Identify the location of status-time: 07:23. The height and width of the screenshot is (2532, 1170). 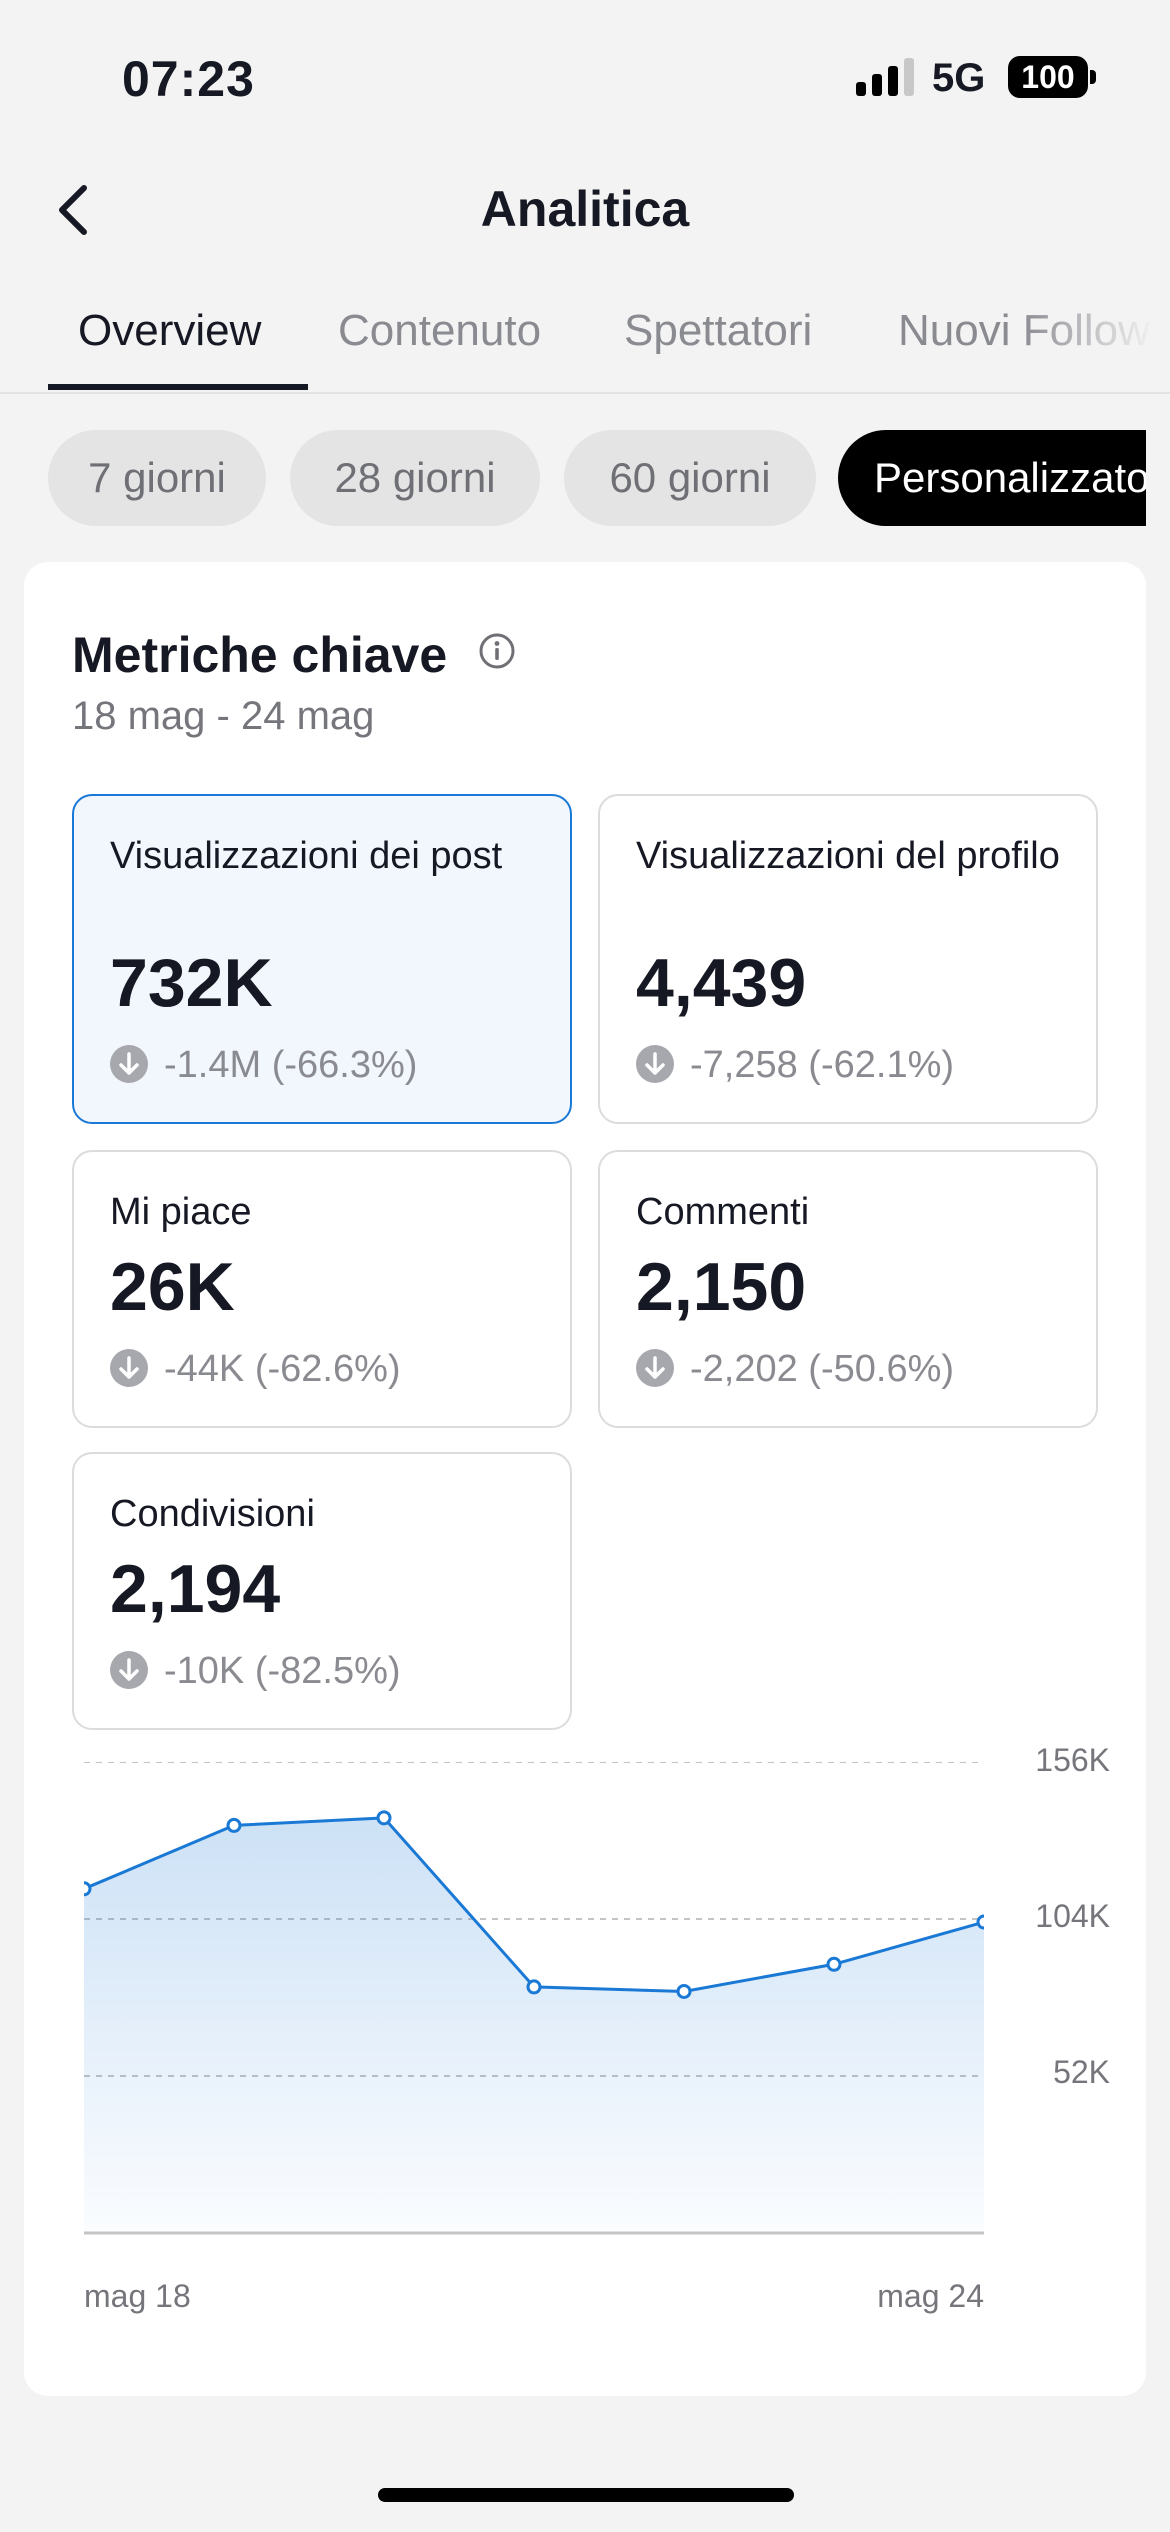
(188, 79).